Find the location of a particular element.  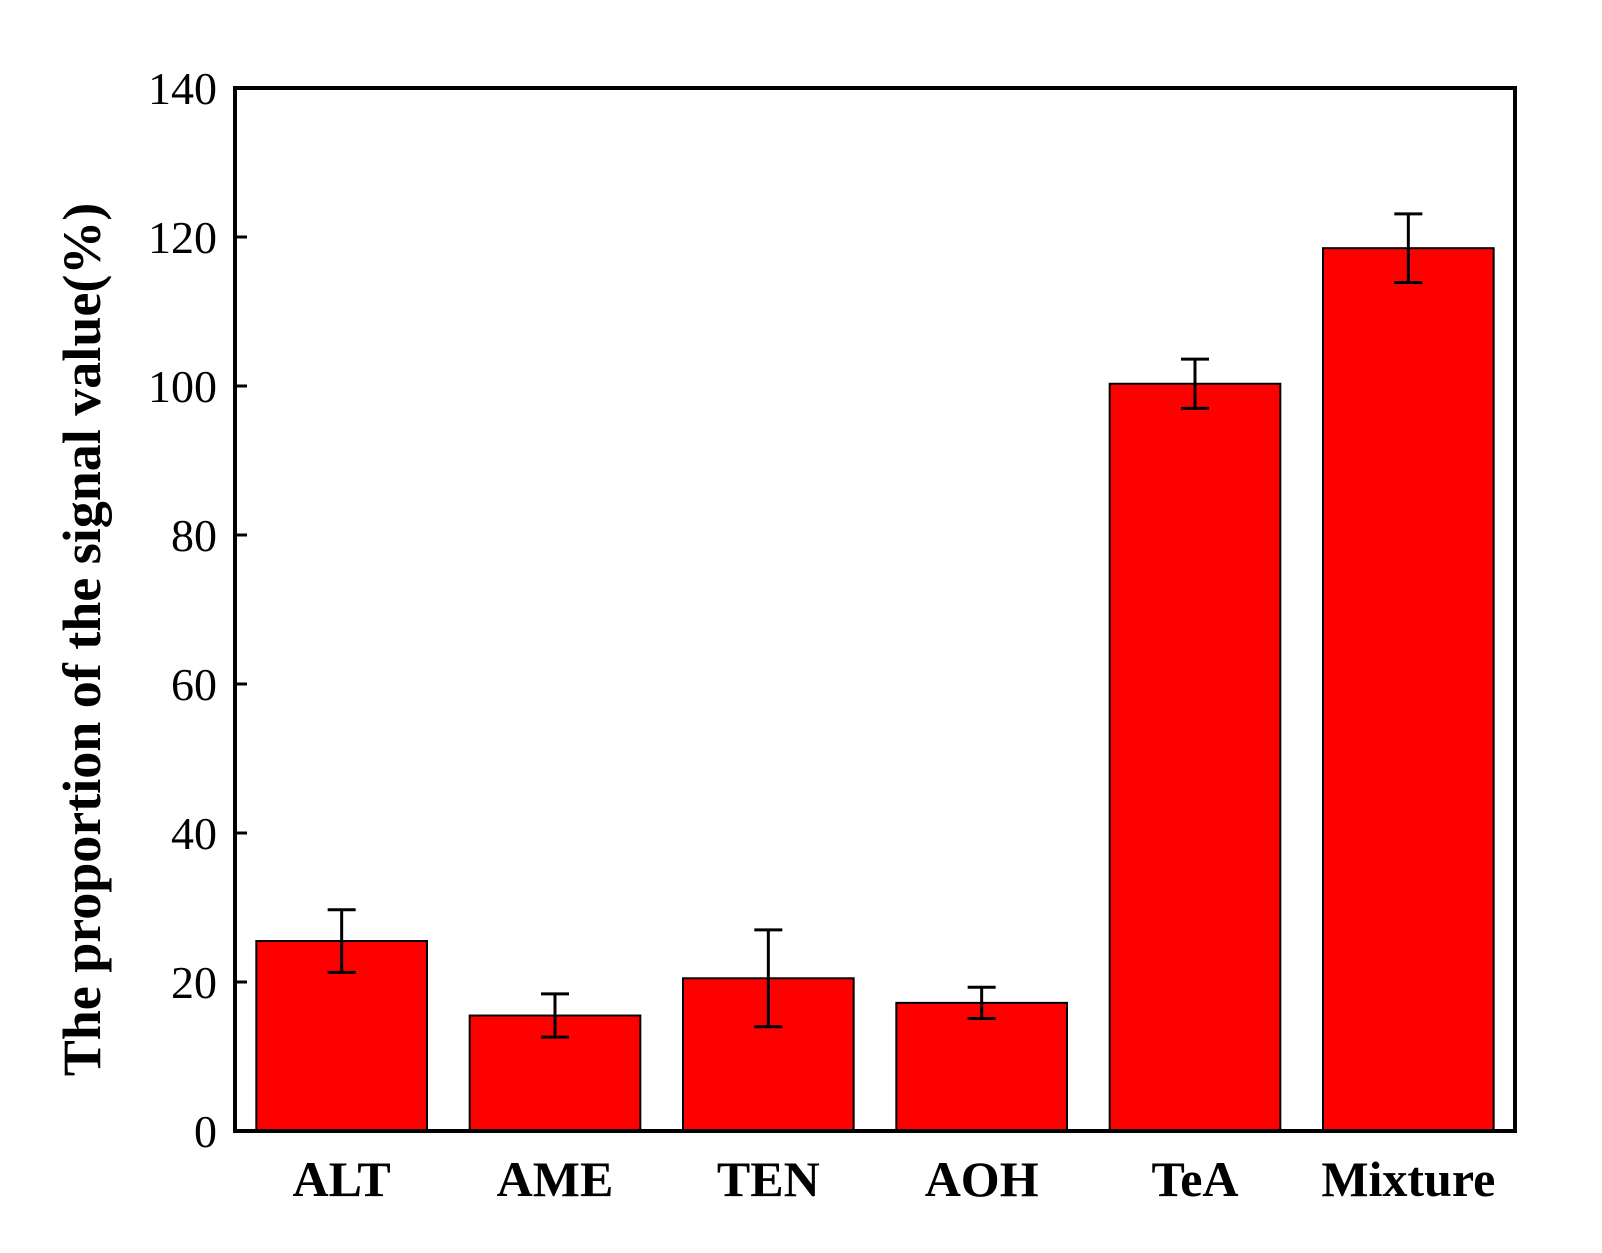

x-tick-label-tea: TeA is located at coordinates (1194, 1179).